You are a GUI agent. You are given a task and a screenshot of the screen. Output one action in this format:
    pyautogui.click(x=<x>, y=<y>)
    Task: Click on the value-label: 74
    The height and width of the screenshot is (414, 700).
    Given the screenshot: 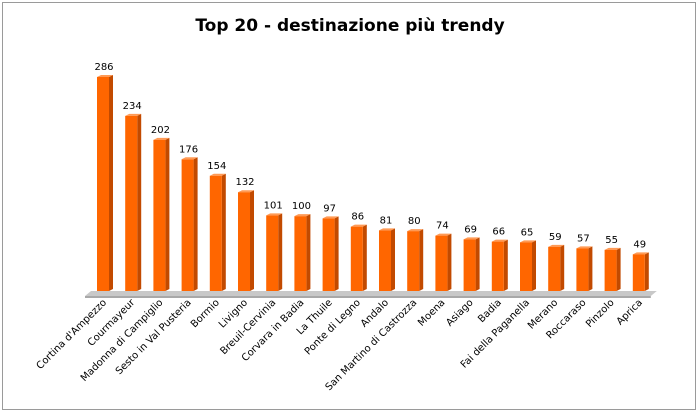 What is the action you would take?
    pyautogui.click(x=442, y=226)
    